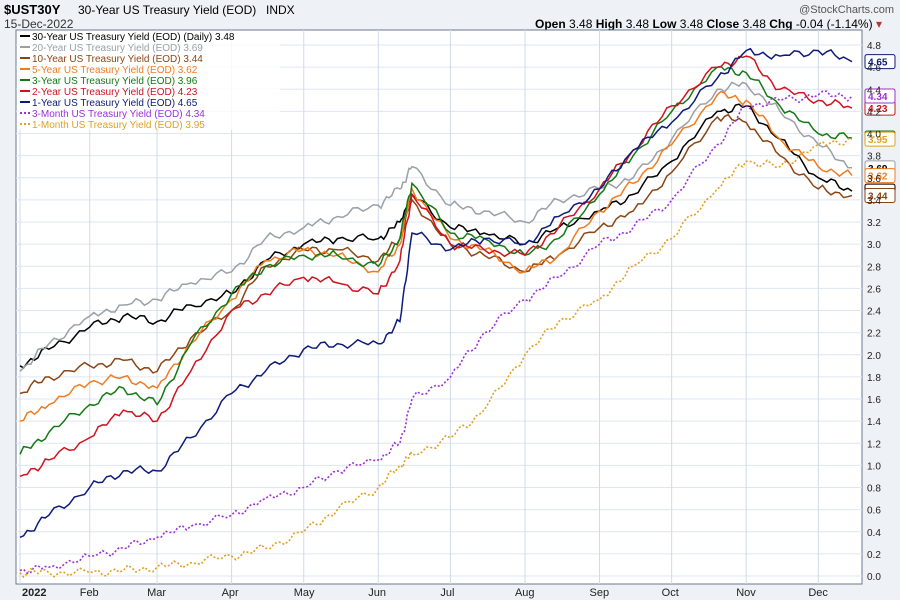  I want to click on x-tick-label: Apr, so click(230, 593).